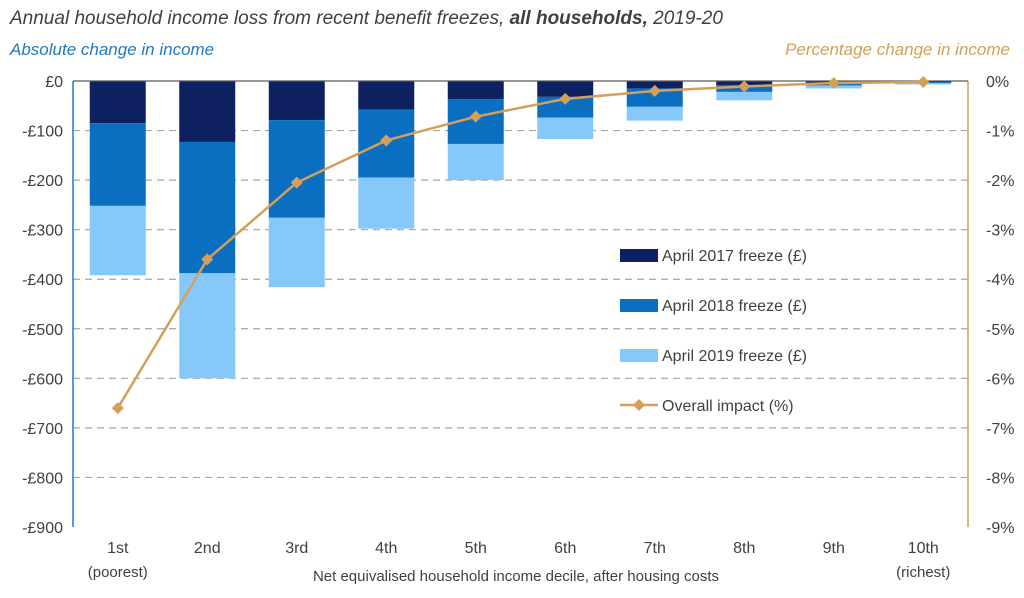 This screenshot has width=1024, height=598. Describe the element at coordinates (687, 18) in the screenshot. I see `chart-title-suffix: 2019-20` at that location.